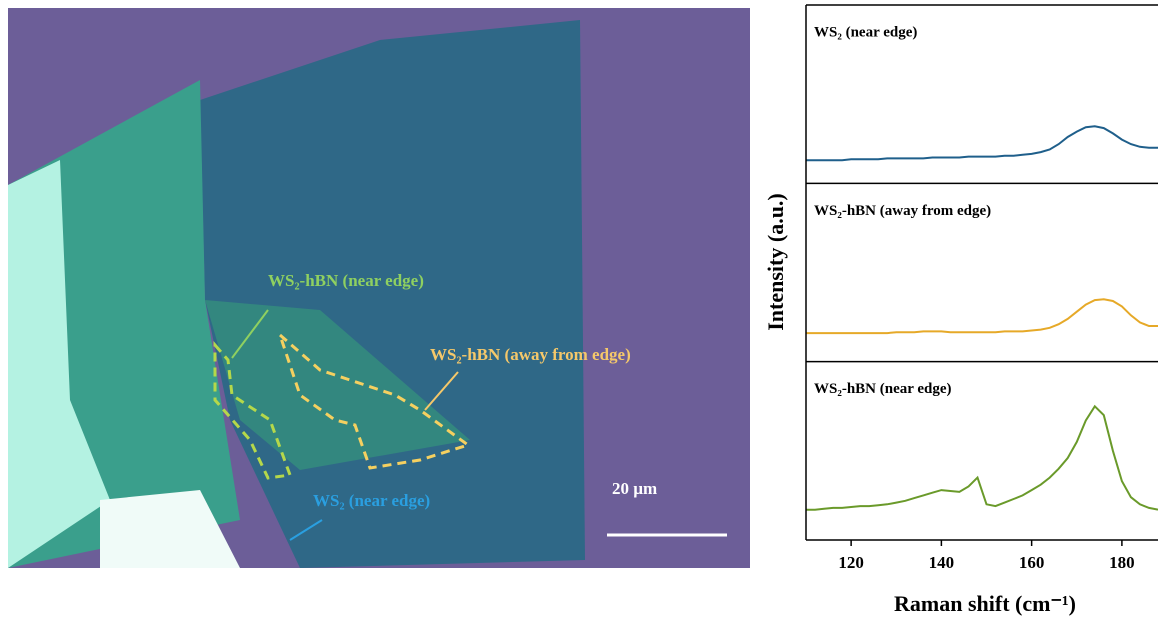 The height and width of the screenshot is (619, 1158). I want to click on x-tick-label: 160, so click(1032, 562).